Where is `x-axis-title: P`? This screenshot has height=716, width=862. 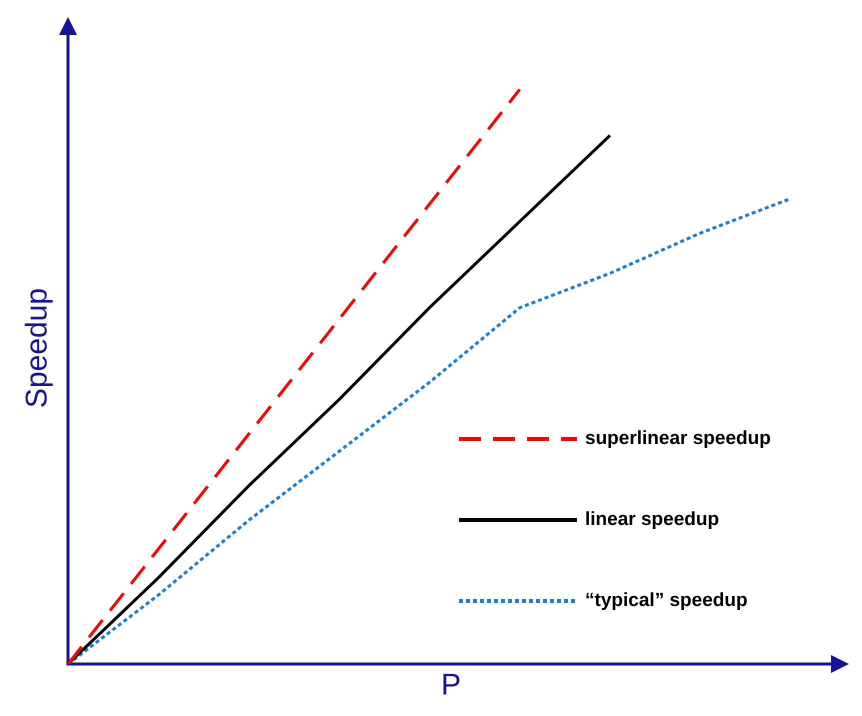 x-axis-title: P is located at coordinates (451, 685).